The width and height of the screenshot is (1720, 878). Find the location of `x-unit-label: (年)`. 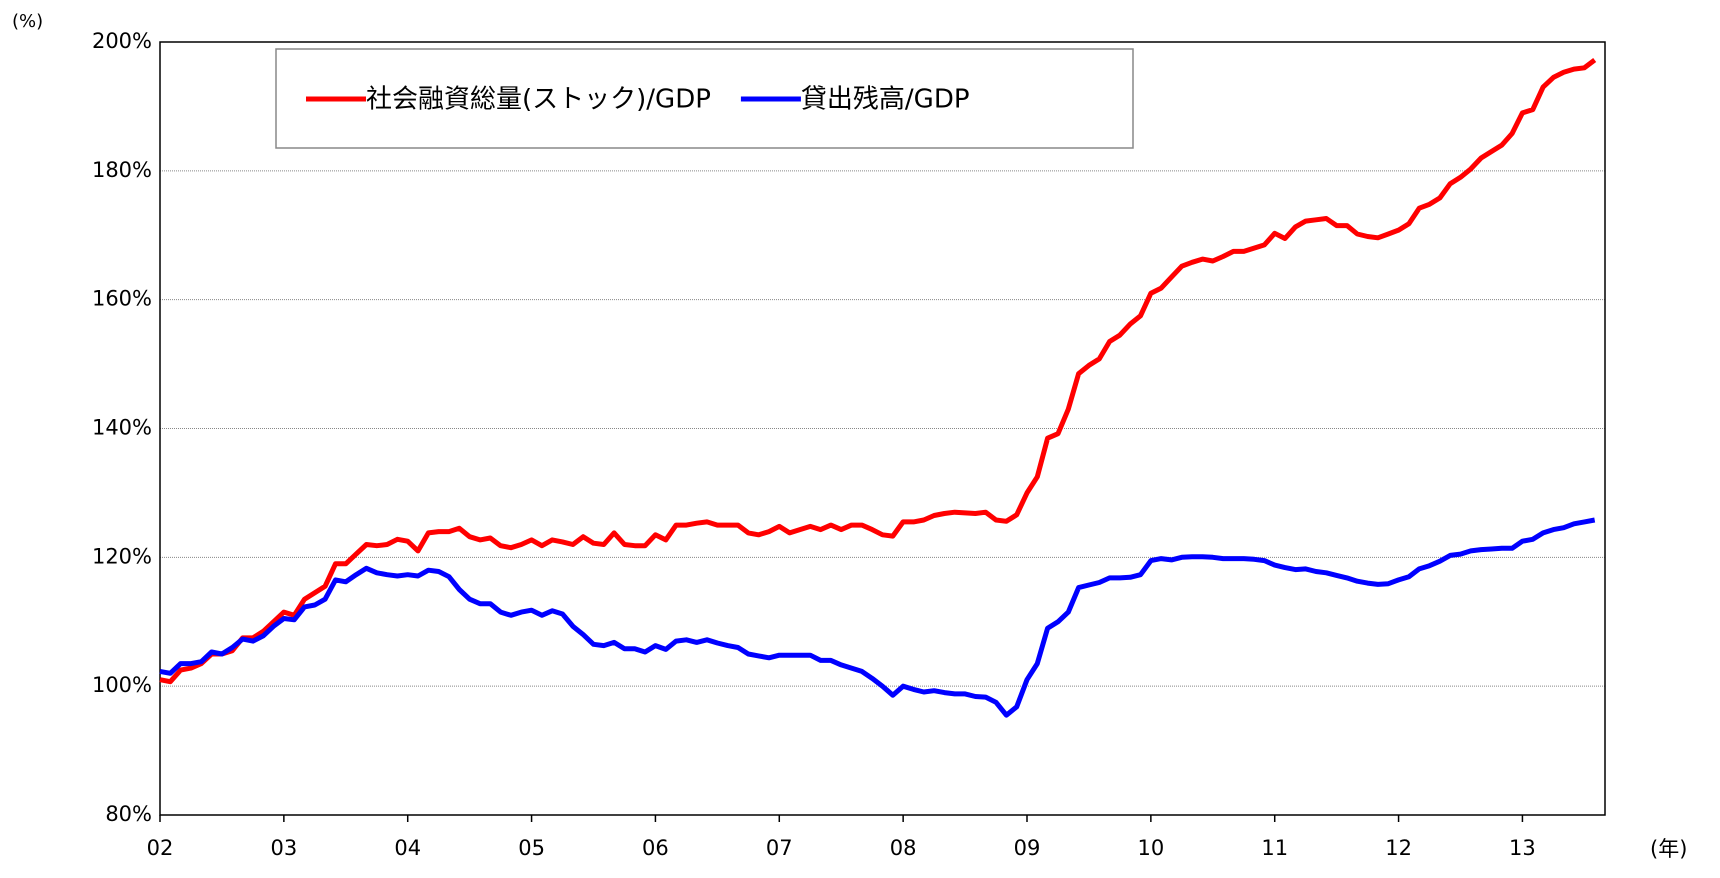

x-unit-label: (年) is located at coordinates (1668, 849).